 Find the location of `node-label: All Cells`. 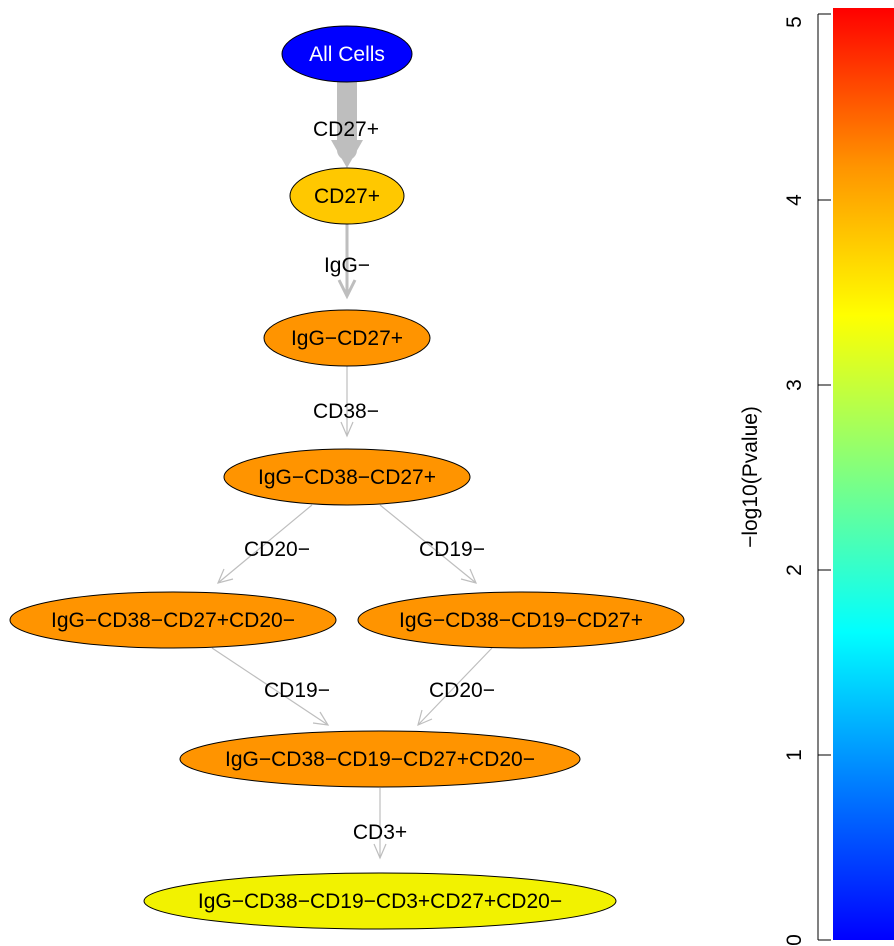

node-label: All Cells is located at coordinates (347, 54).